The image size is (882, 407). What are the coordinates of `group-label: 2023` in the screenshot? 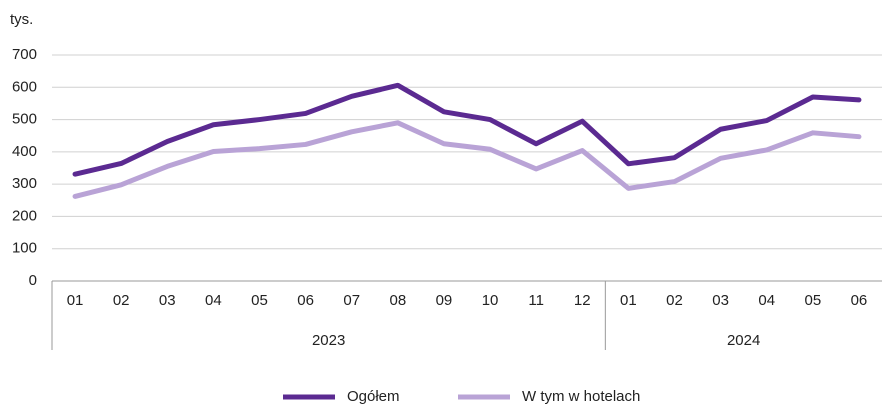 It's located at (328, 340).